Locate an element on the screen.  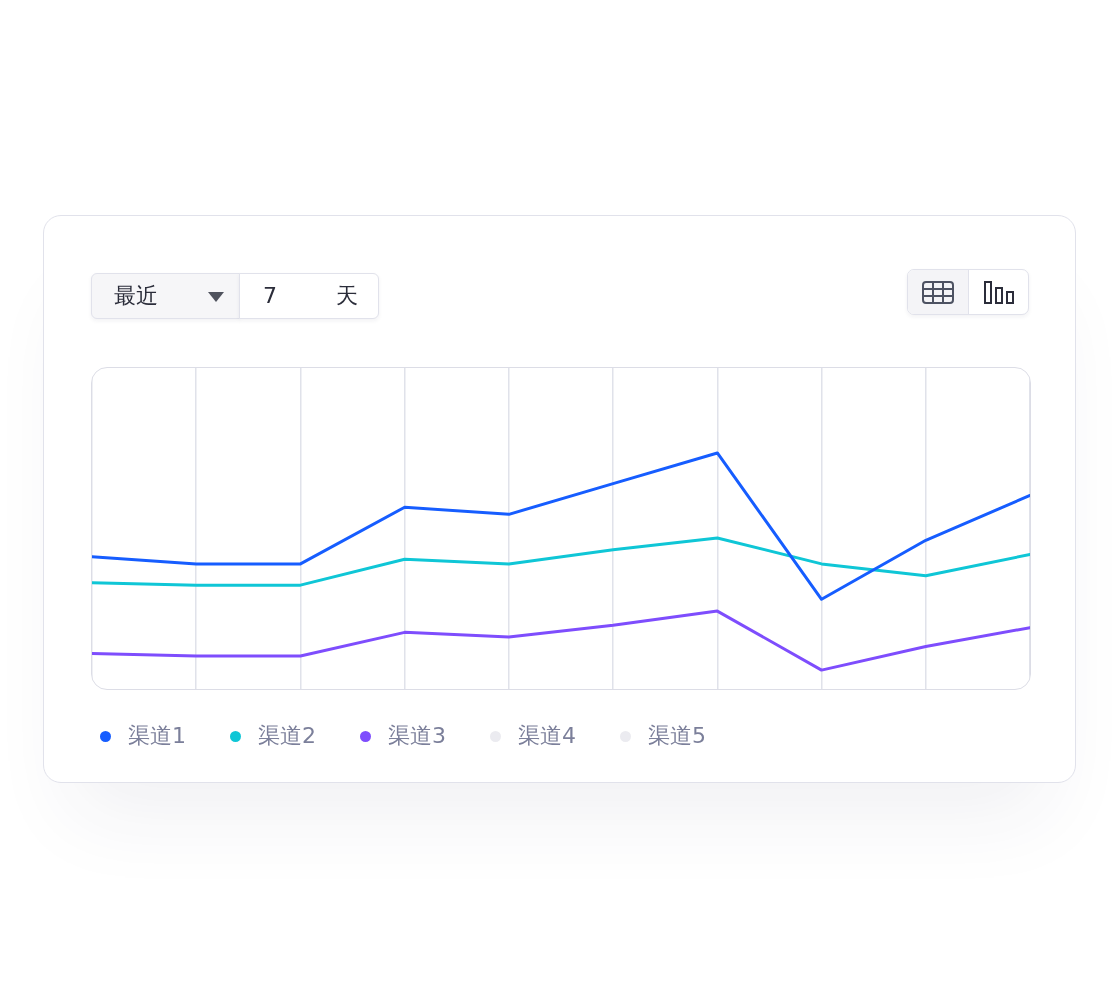
legend-label: 渠道5 is located at coordinates (677, 736).